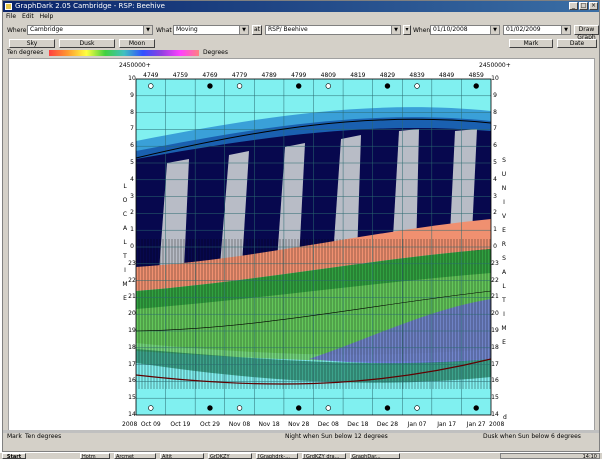 The image size is (602, 460). What do you see at coordinates (504, 188) in the screenshot?
I see `universal-time-letter: N` at bounding box center [504, 188].